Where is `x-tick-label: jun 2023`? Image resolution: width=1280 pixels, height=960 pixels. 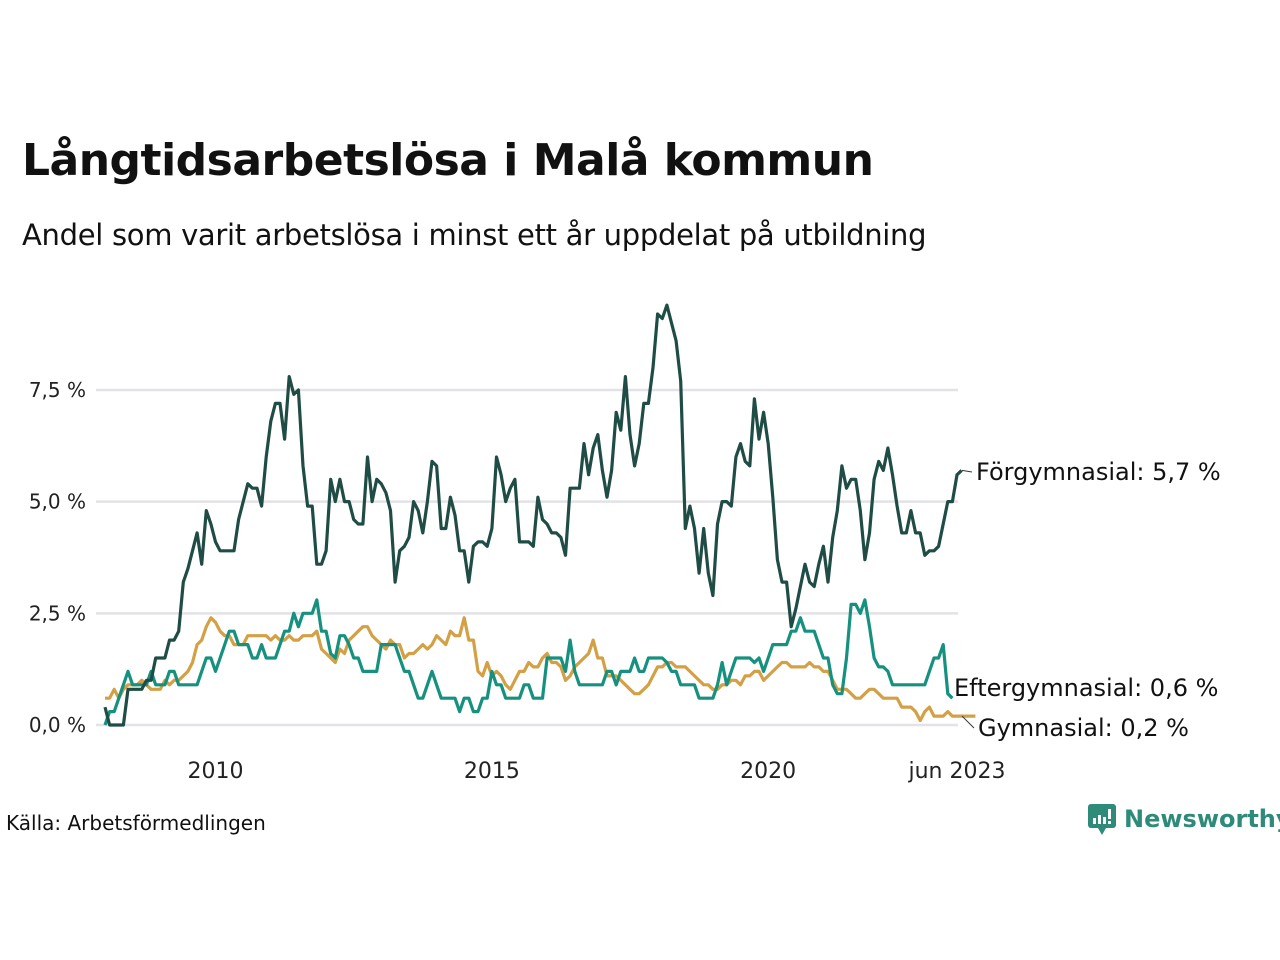 x-tick-label: jun 2023 is located at coordinates (957, 771).